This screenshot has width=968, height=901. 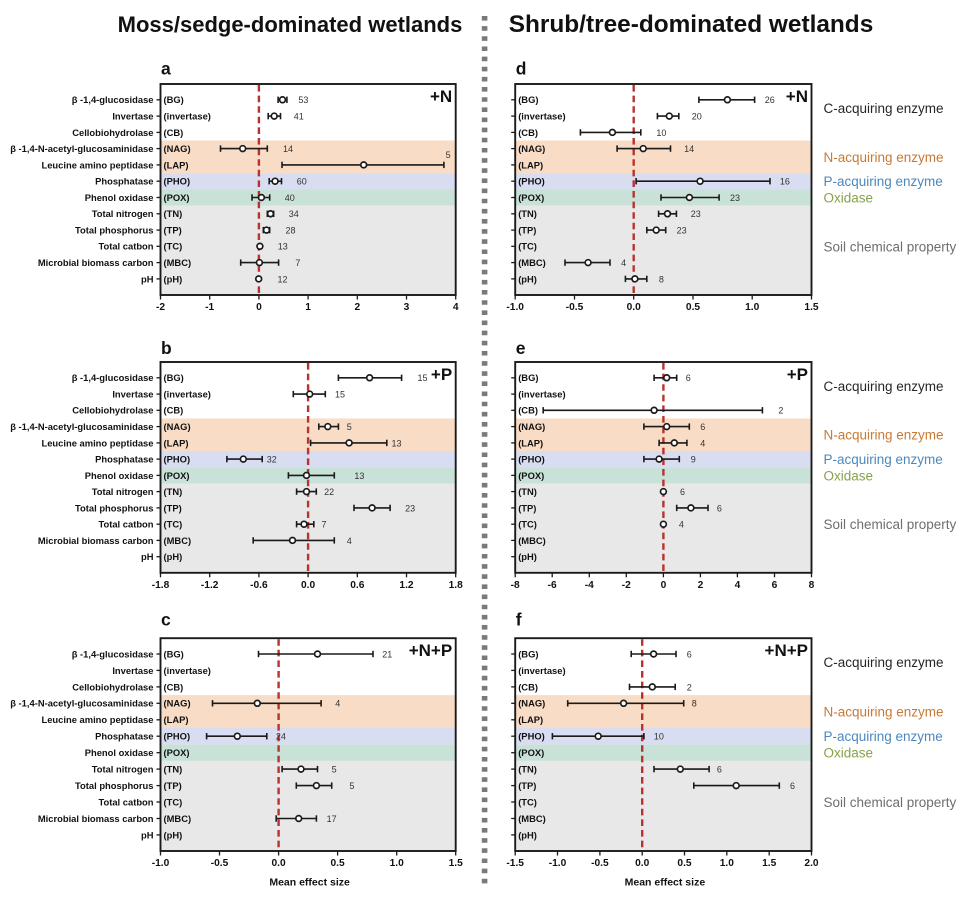 What do you see at coordinates (456, 585) in the screenshot?
I see `svg-text: 1.8` at bounding box center [456, 585].